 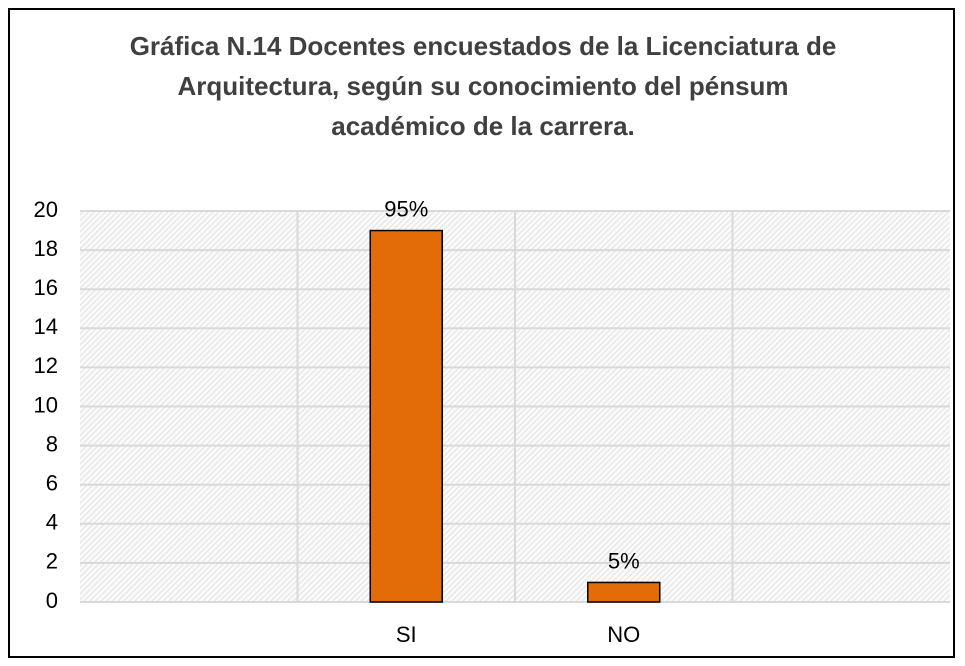 I want to click on data-label: 5%, so click(x=624, y=560).